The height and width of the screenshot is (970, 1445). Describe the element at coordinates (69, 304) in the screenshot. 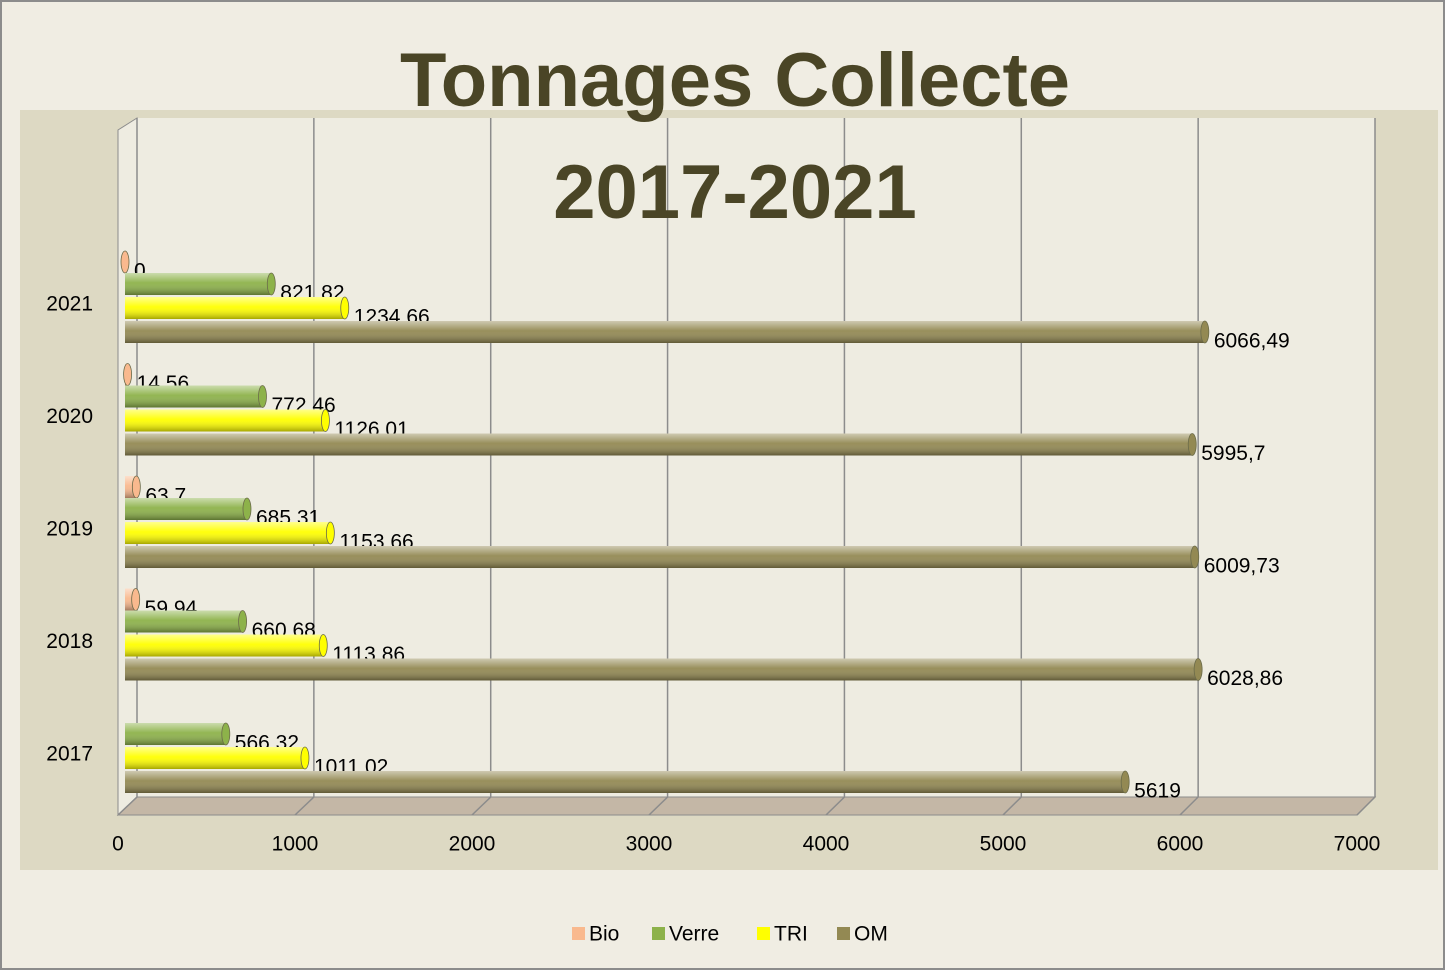

I see `y-tick-label: 2021` at that location.